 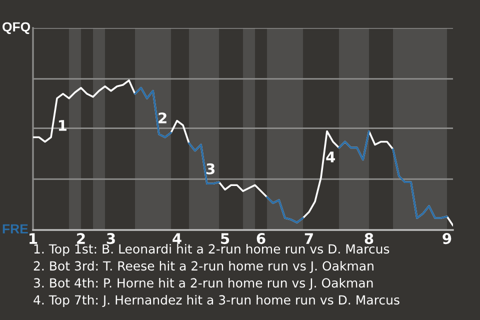 What do you see at coordinates (177, 238) in the screenshot?
I see `x-tick-label: 4` at bounding box center [177, 238].